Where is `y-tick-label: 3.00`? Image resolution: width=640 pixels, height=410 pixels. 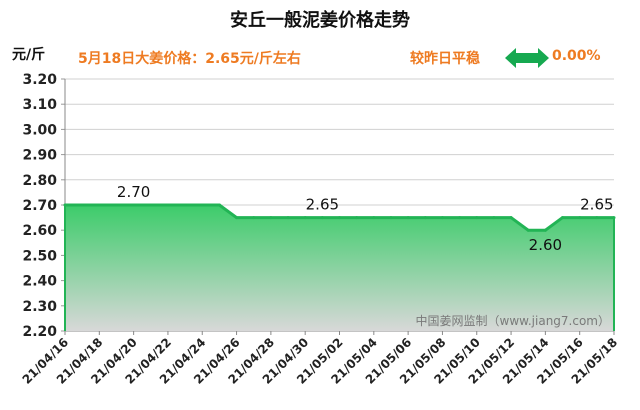 y-tick-label: 3.00 is located at coordinates (39, 130).